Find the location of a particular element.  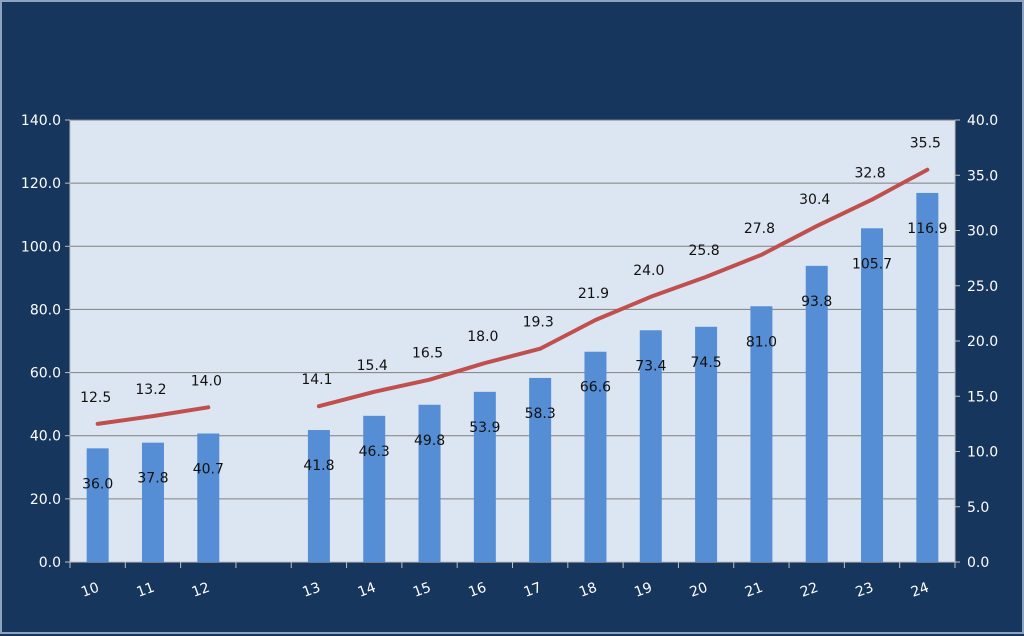

y-right-tick-label: 25.0 is located at coordinates (982, 287).